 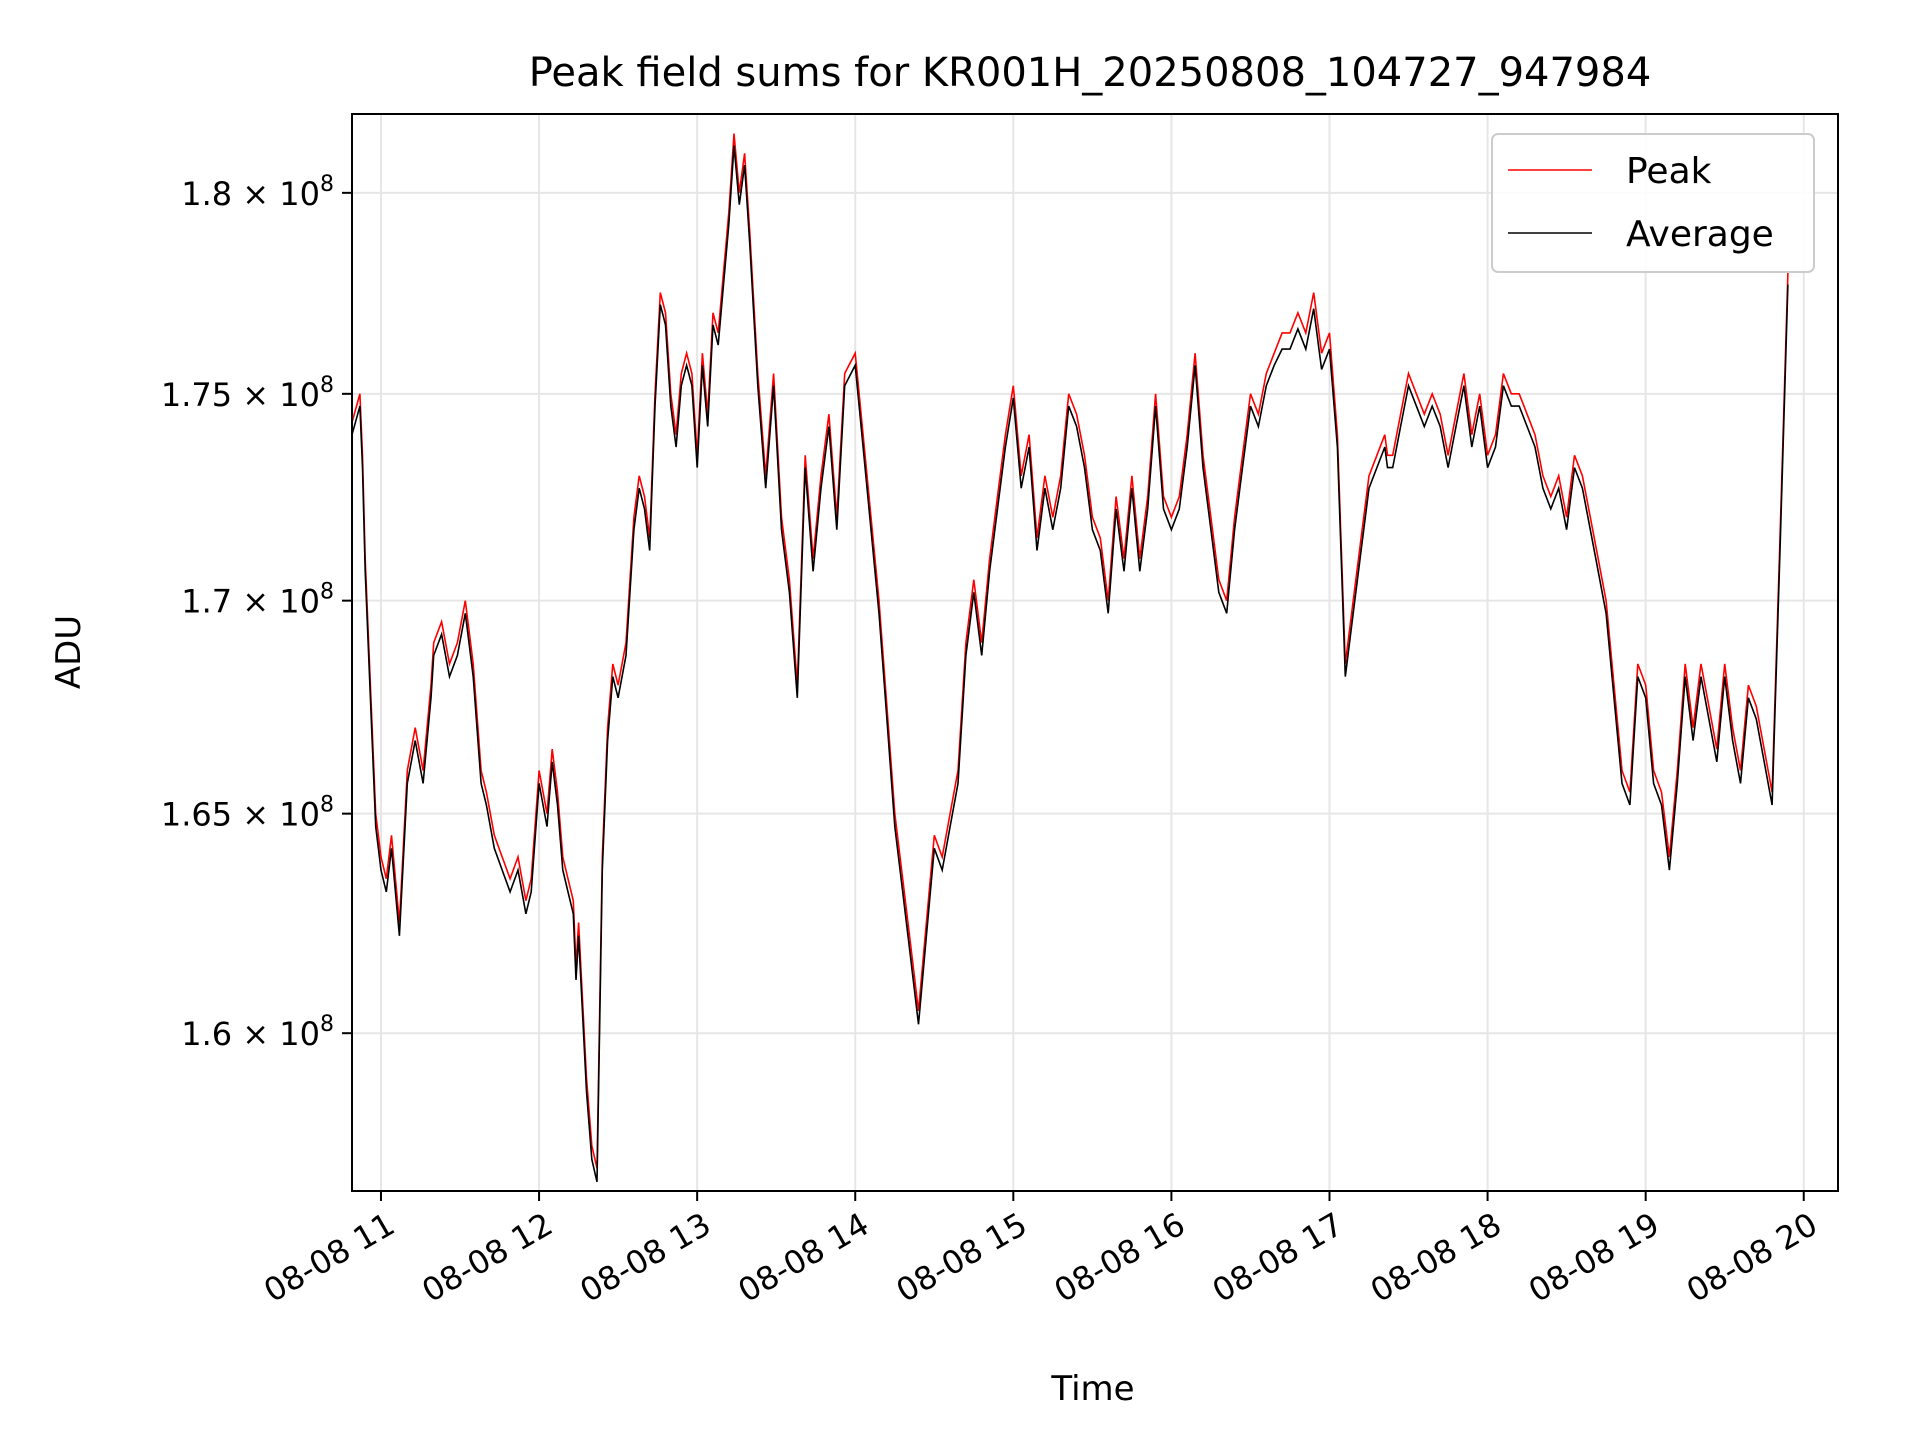 I want to click on y-tick-label: 1.65 × 108, so click(x=247, y=813).